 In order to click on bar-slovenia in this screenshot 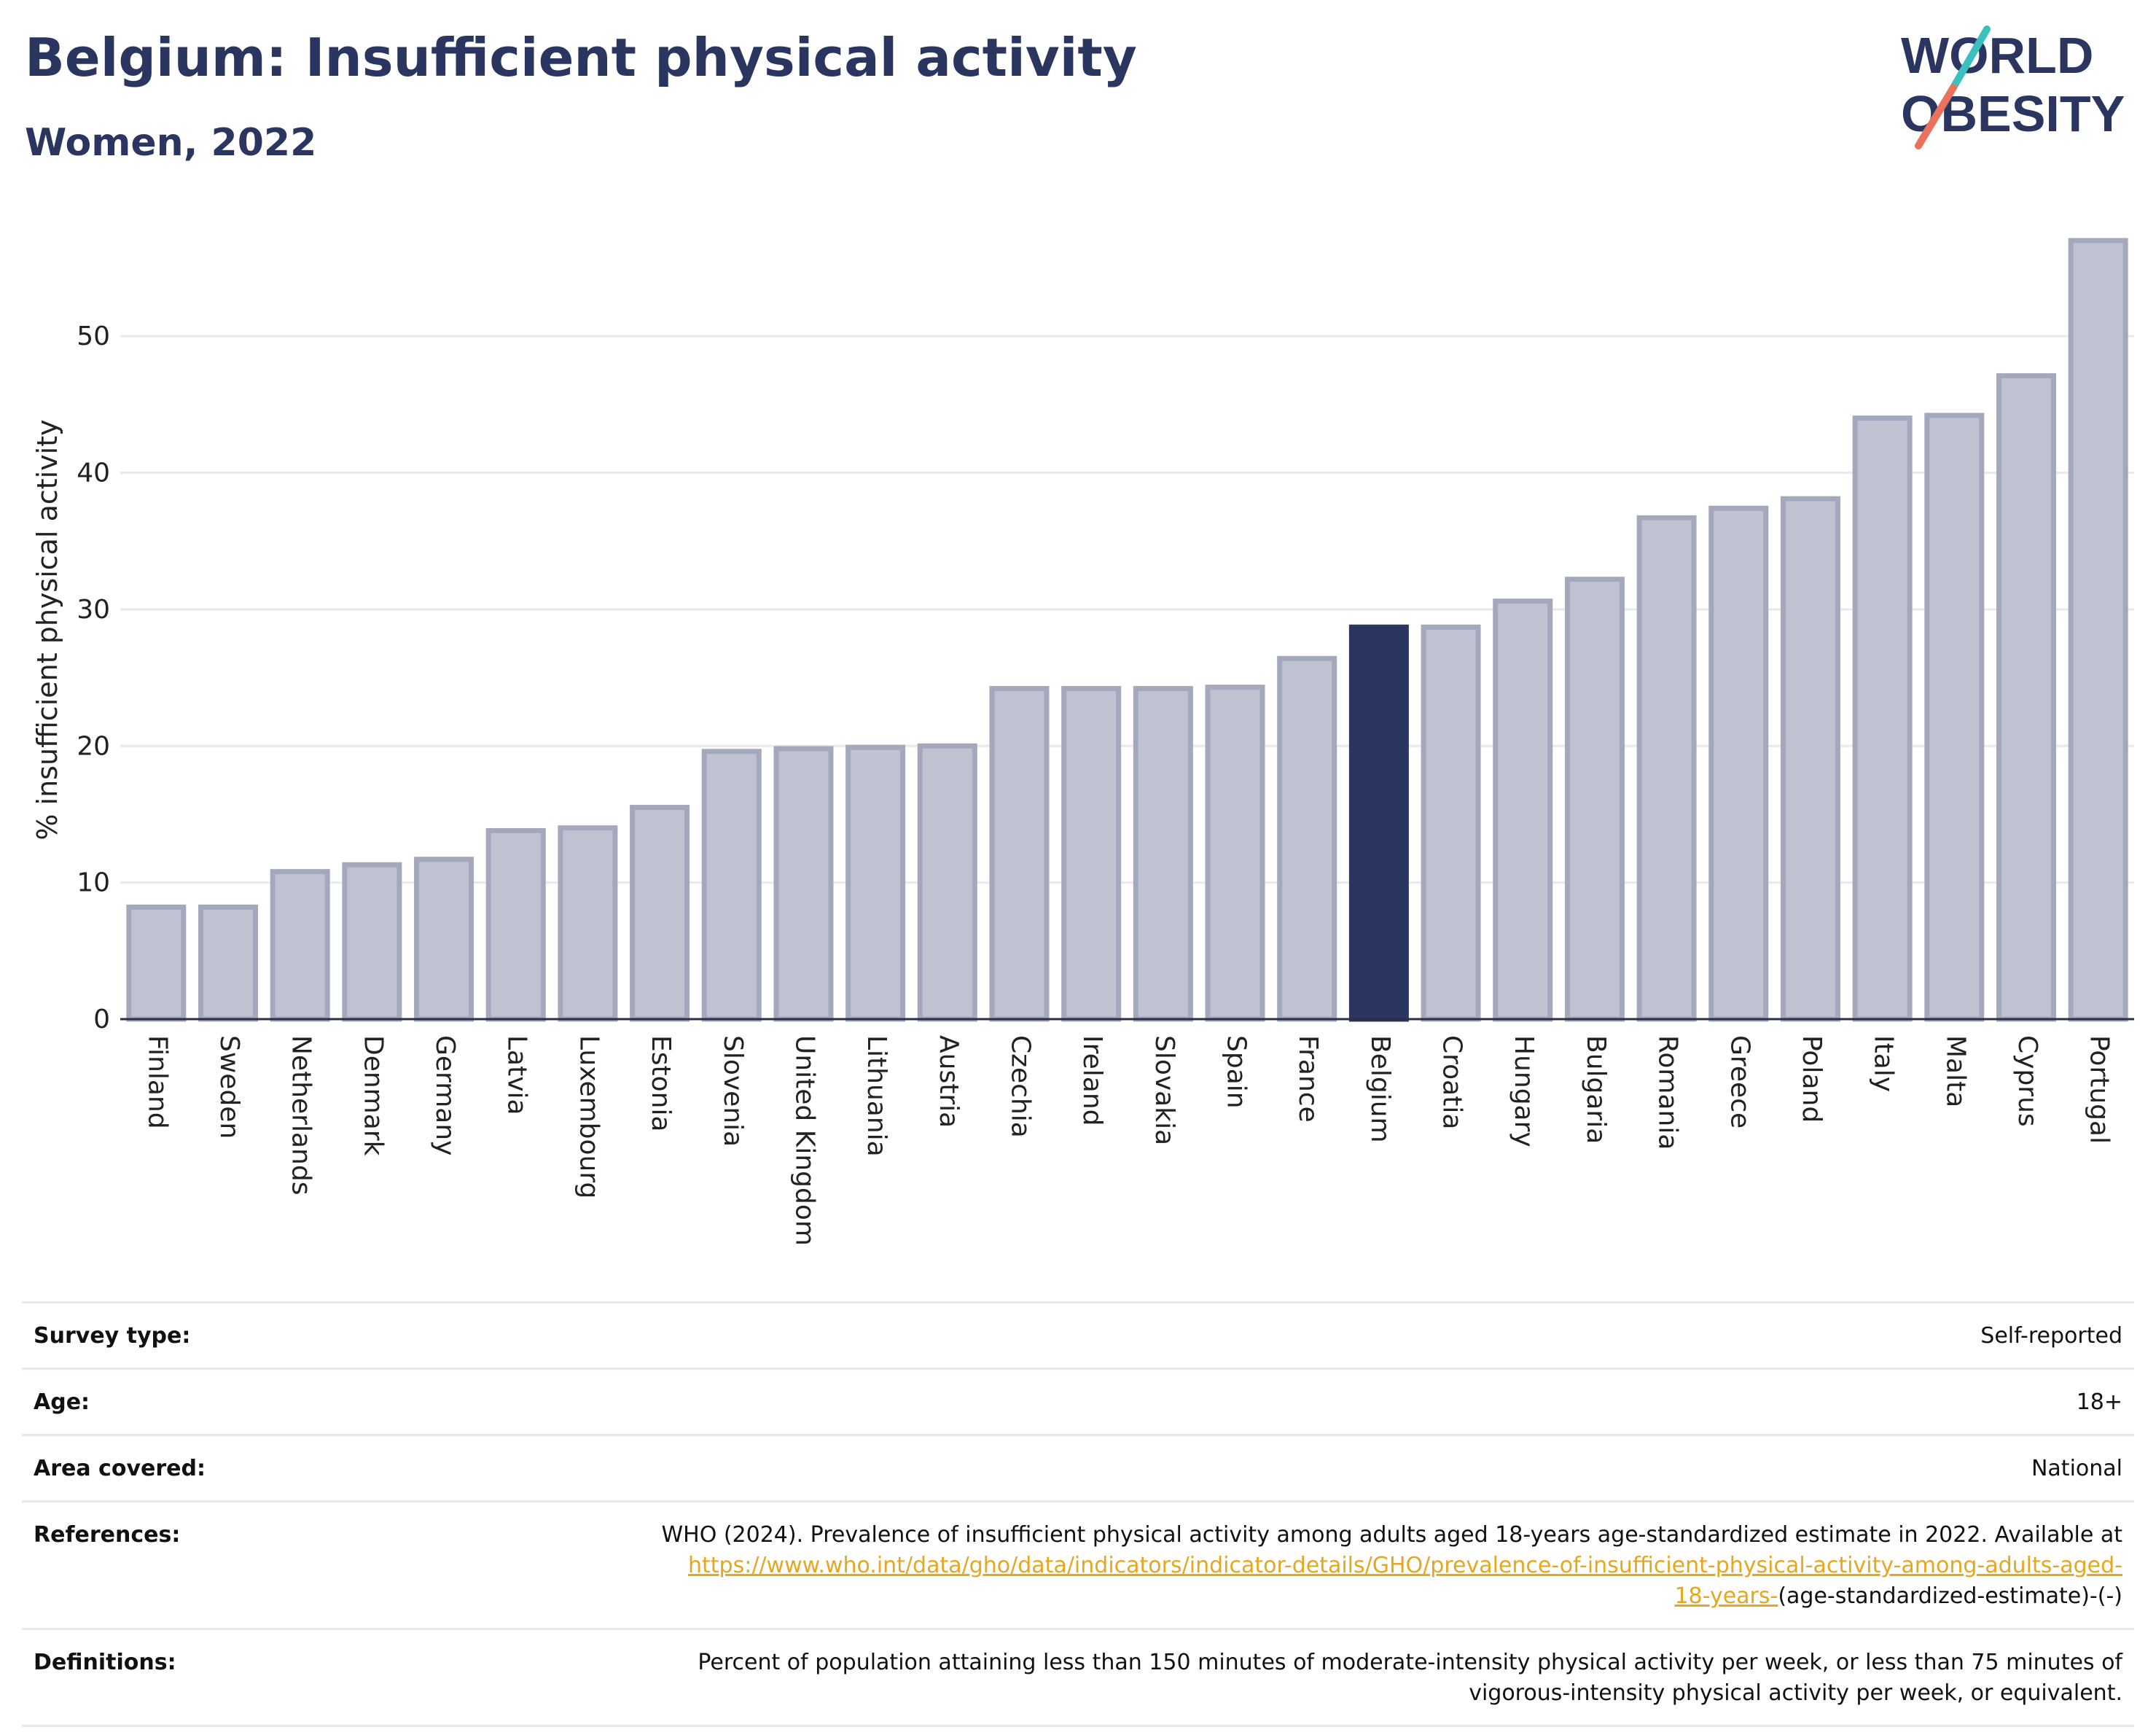, I will do `click(731, 885)`.